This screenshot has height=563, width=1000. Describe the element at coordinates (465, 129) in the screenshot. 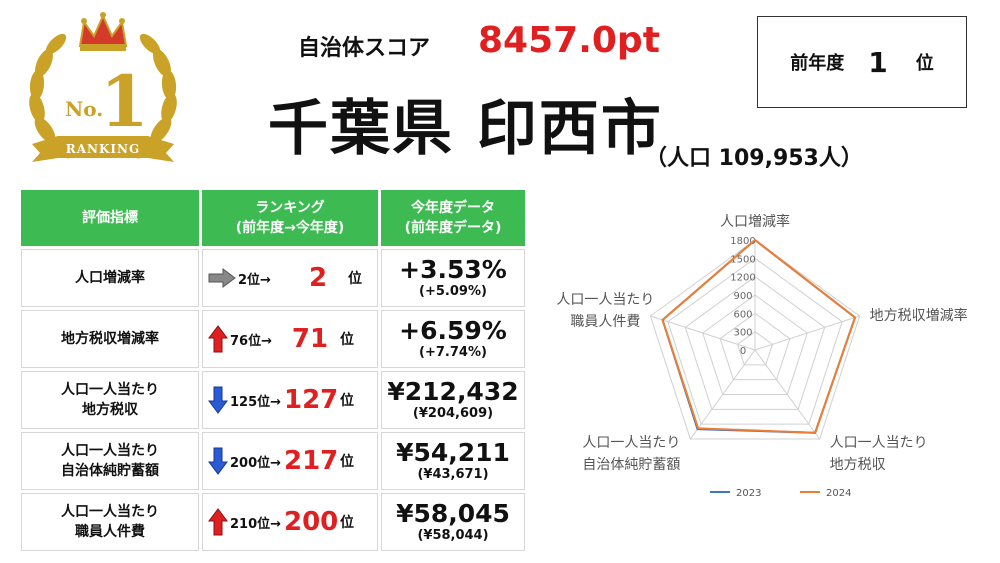

I see `page-title: 千葉県 印西市` at that location.